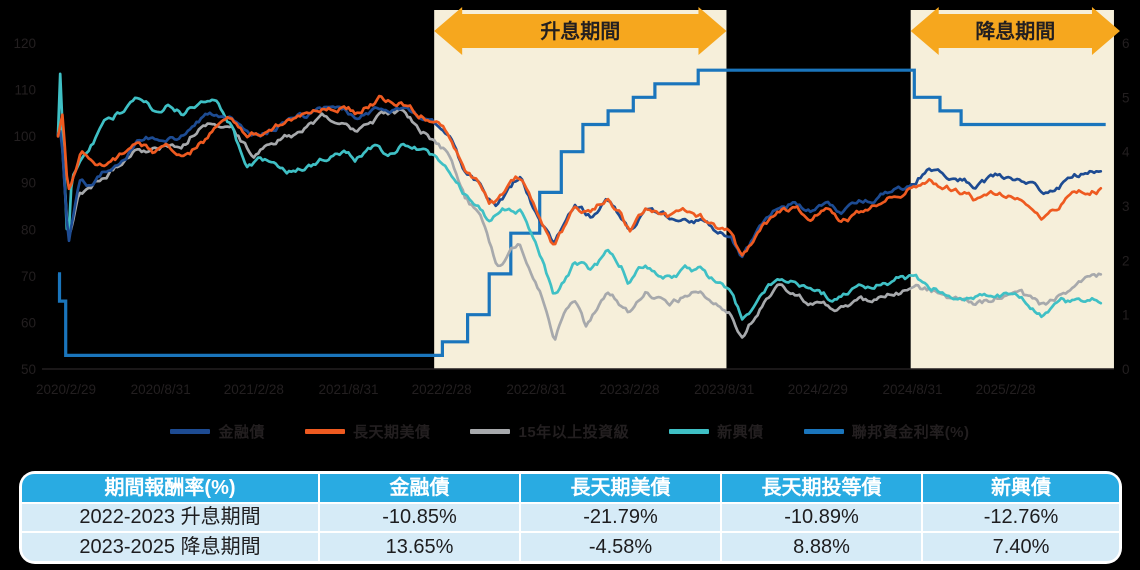  Describe the element at coordinates (574, 432) in the screenshot. I see `legend-label: 15年以上投資級` at that location.